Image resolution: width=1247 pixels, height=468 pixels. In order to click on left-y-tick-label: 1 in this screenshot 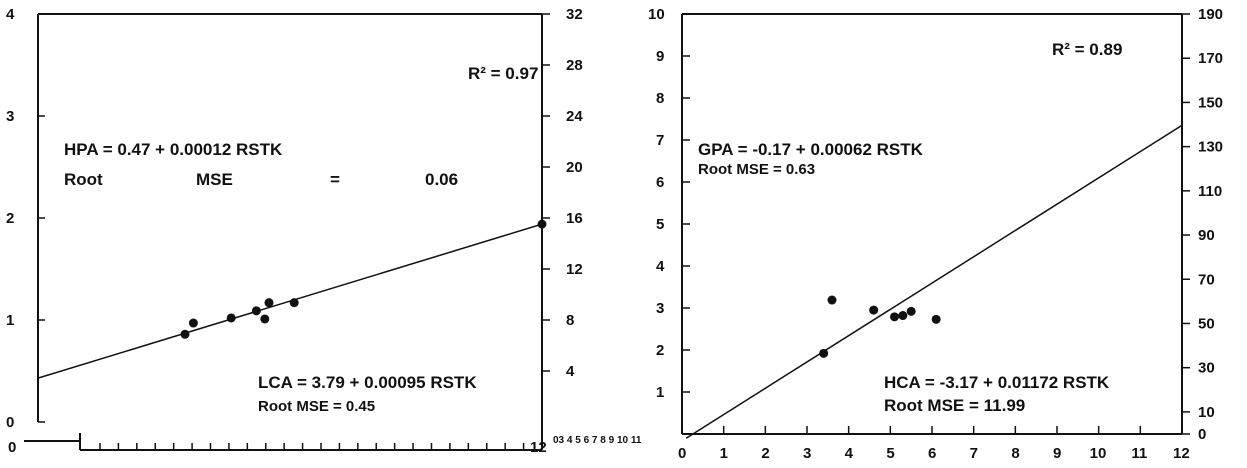, I will do `click(10, 320)`.